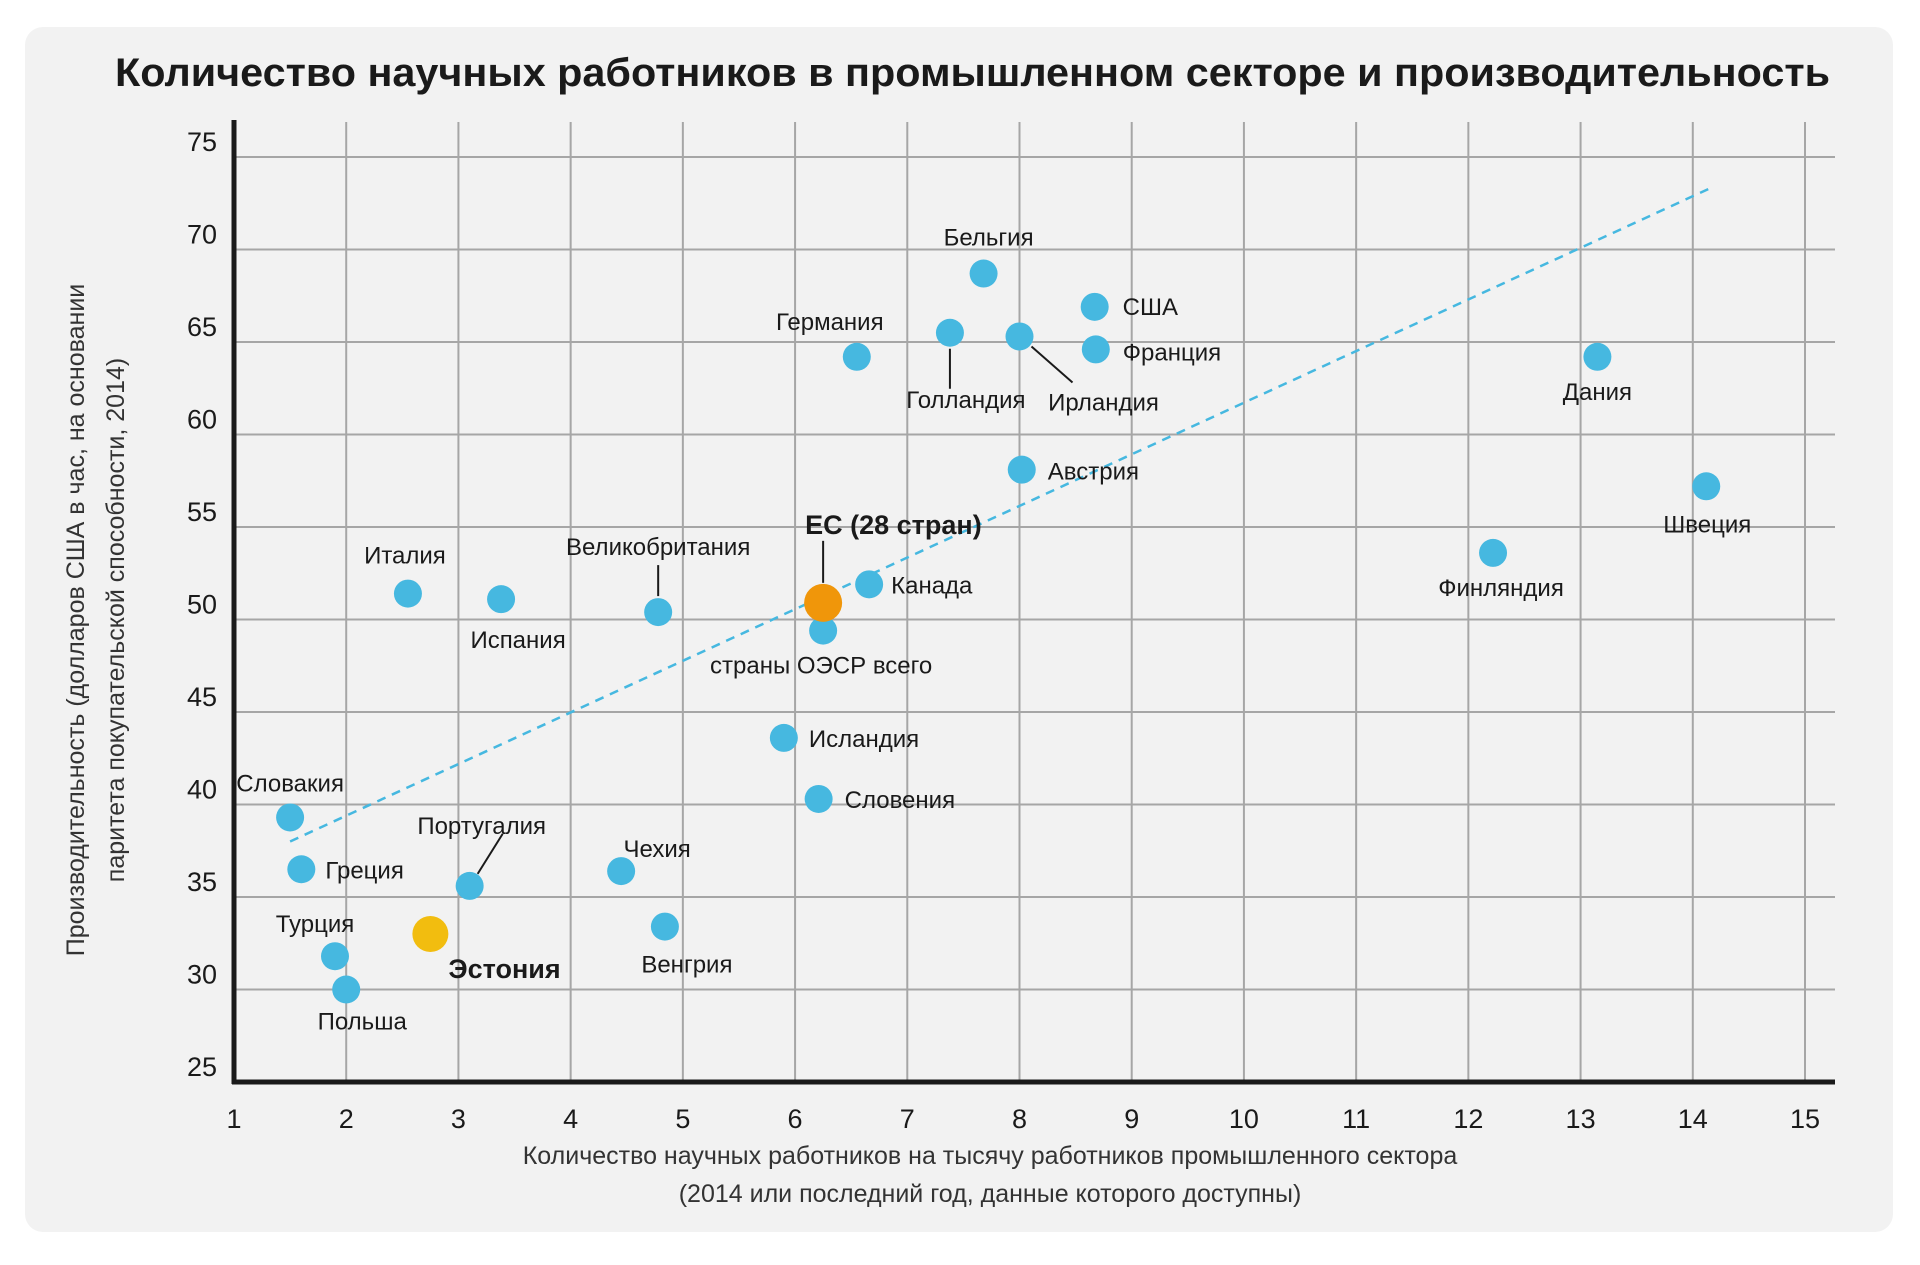 The image size is (1920, 1265). I want to click on x-tick-labels: 1 2 3 4 5 6 7 8 9 10 11 12 13 14 15, so click(1023, 1119).